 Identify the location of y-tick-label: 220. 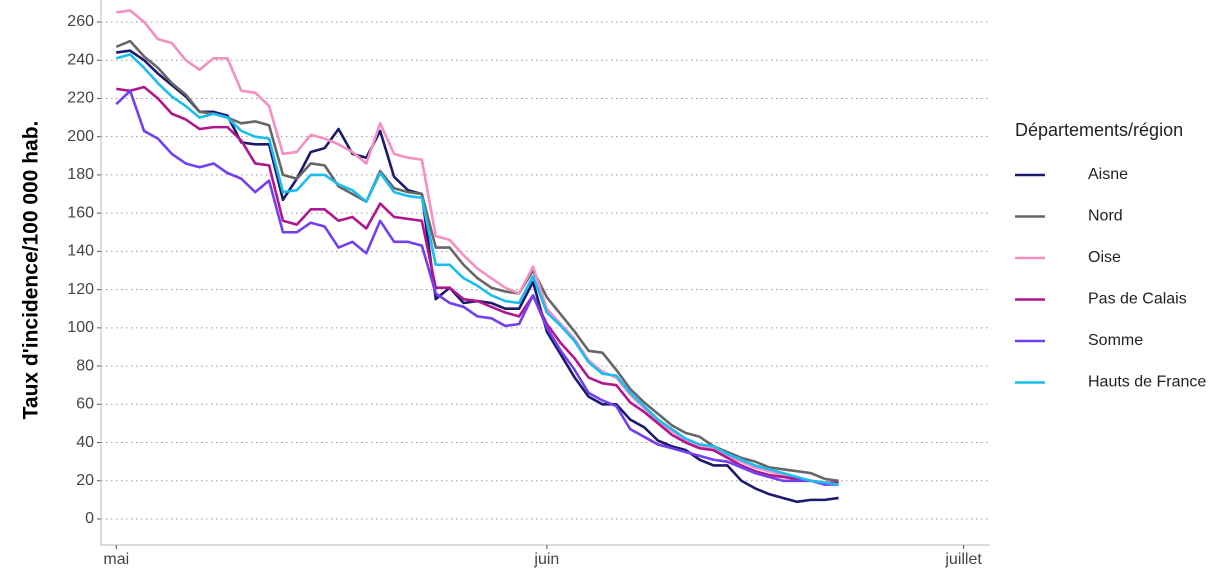
(80, 98).